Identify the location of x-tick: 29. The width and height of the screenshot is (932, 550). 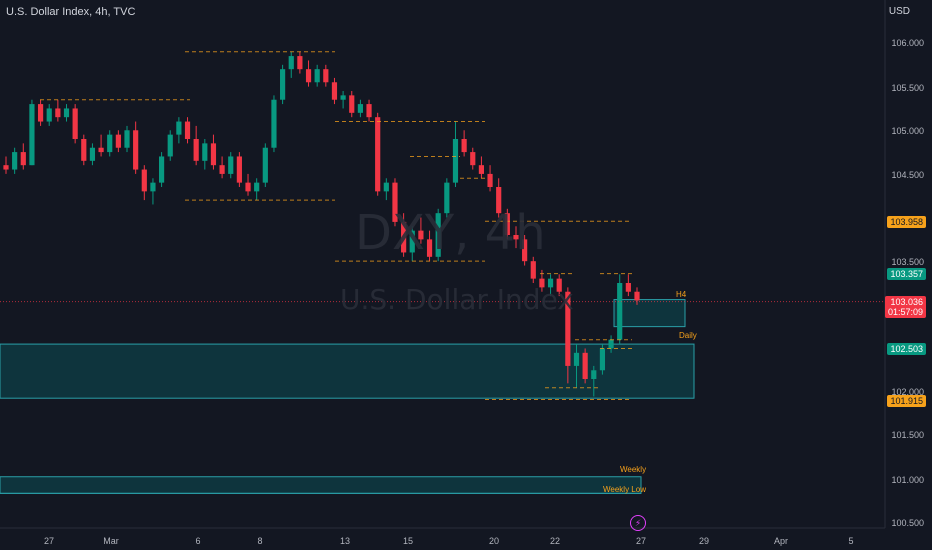
(704, 541).